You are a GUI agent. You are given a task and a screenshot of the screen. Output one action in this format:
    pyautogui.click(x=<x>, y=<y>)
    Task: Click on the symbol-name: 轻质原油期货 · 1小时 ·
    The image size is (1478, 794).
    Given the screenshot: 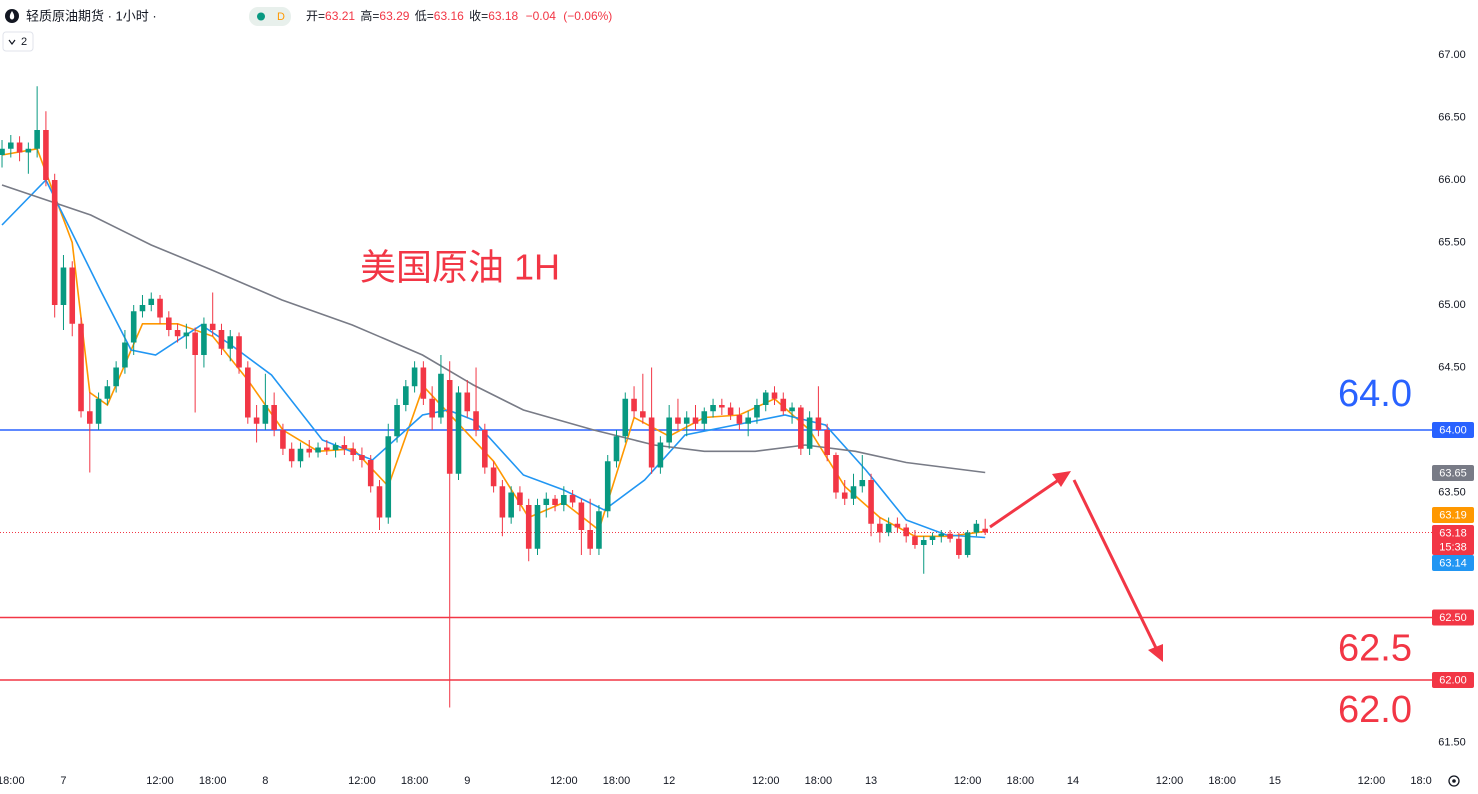 What is the action you would take?
    pyautogui.click(x=91, y=15)
    